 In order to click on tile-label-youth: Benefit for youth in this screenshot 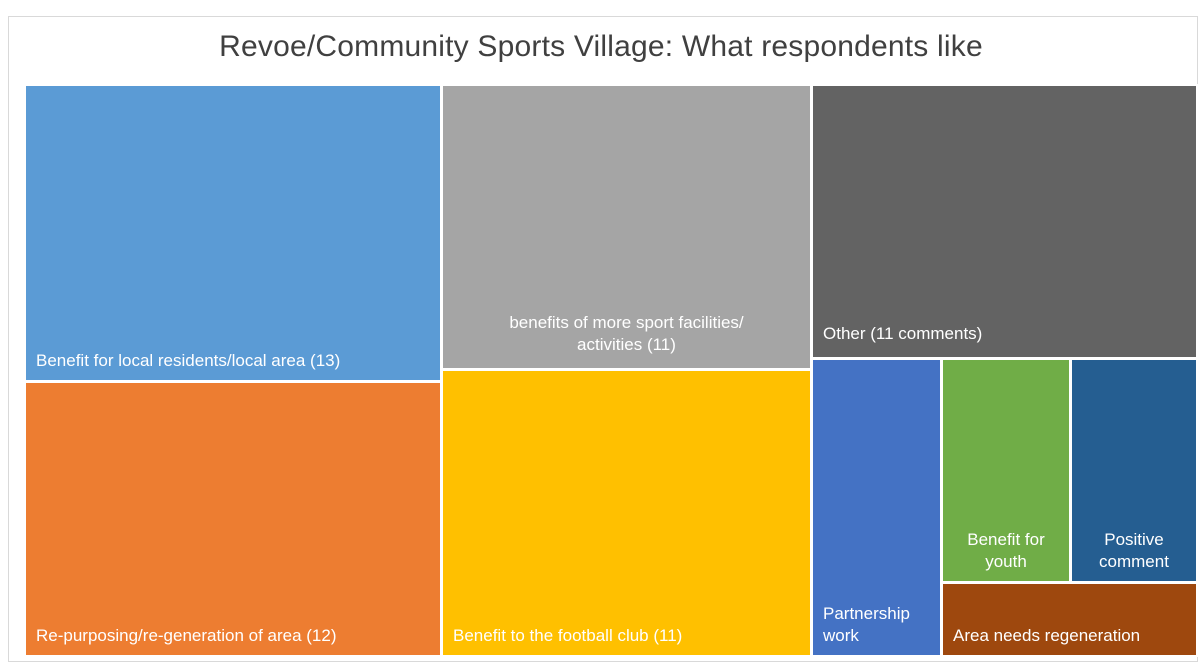, I will do `click(1006, 550)`.